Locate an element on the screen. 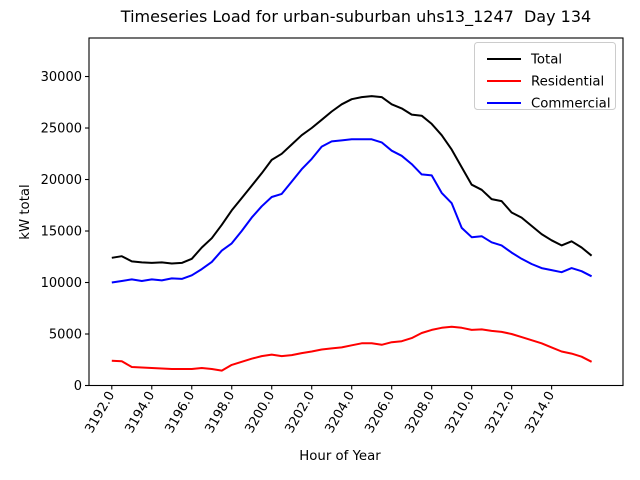 The height and width of the screenshot is (480, 640). y-tick-label: 30000 is located at coordinates (61, 77).